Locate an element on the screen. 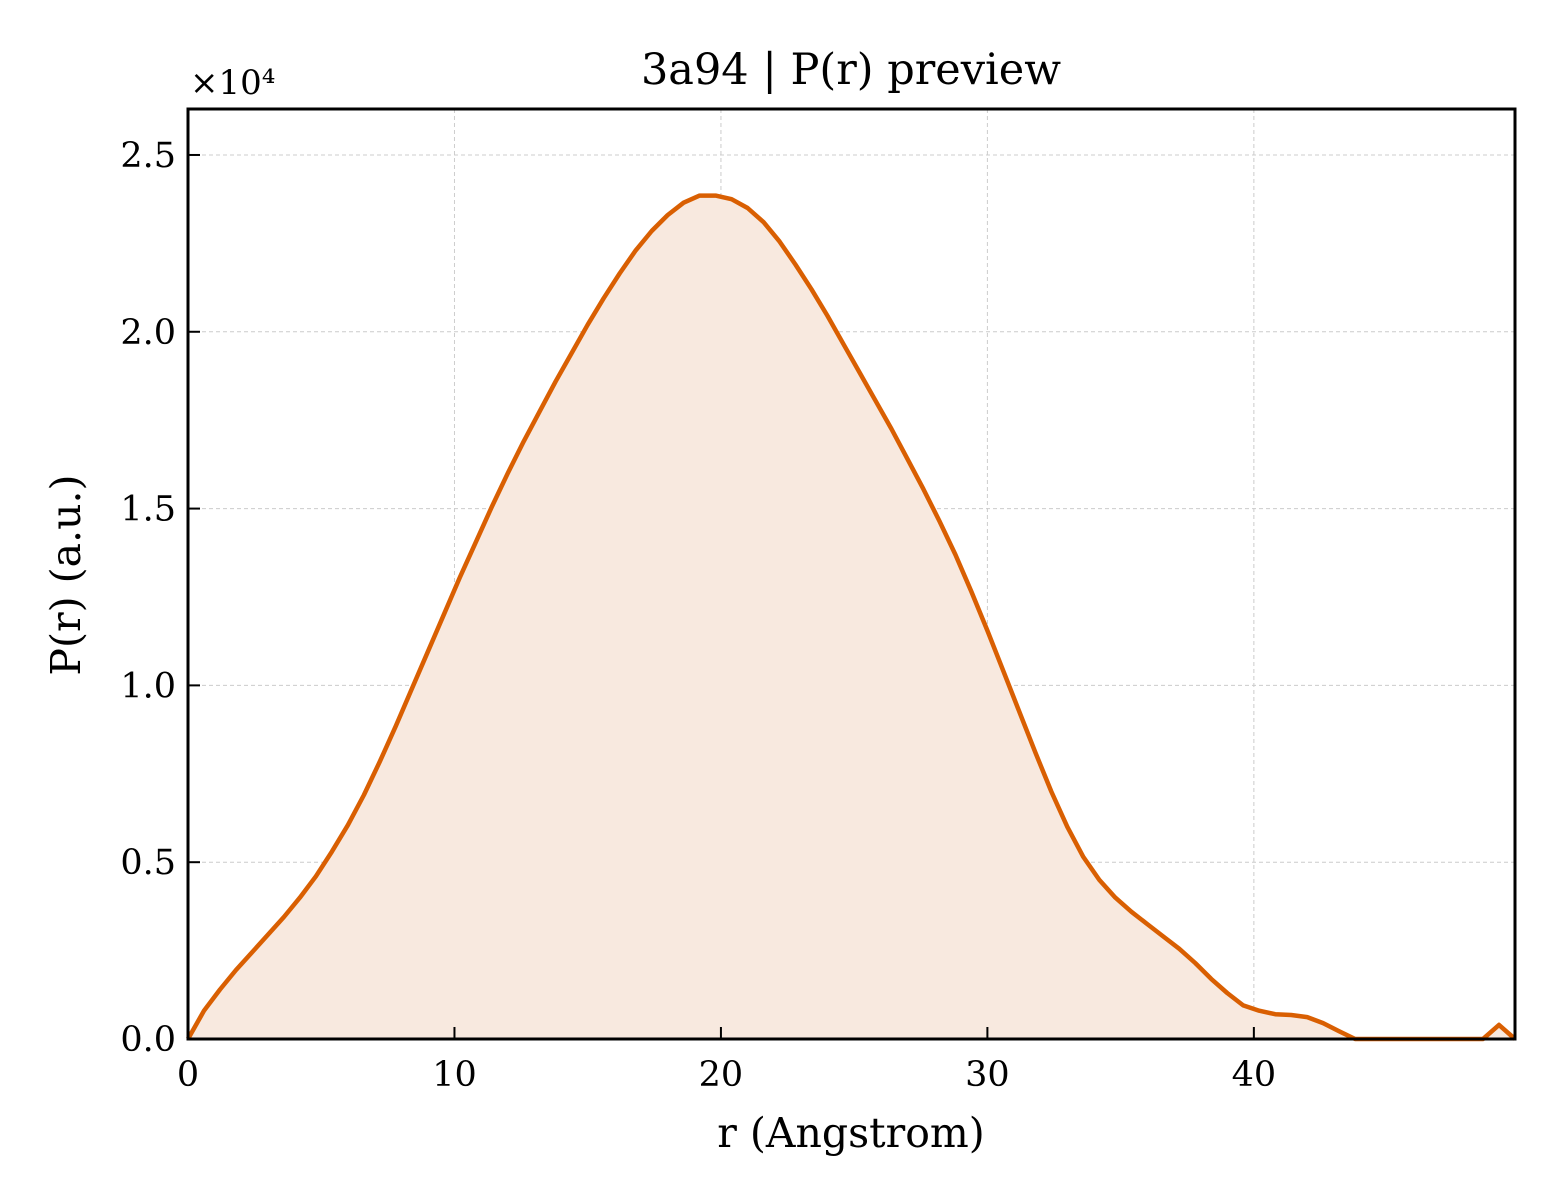 The width and height of the screenshot is (1560, 1200). y-offset-label: ×10⁴ is located at coordinates (232, 83).